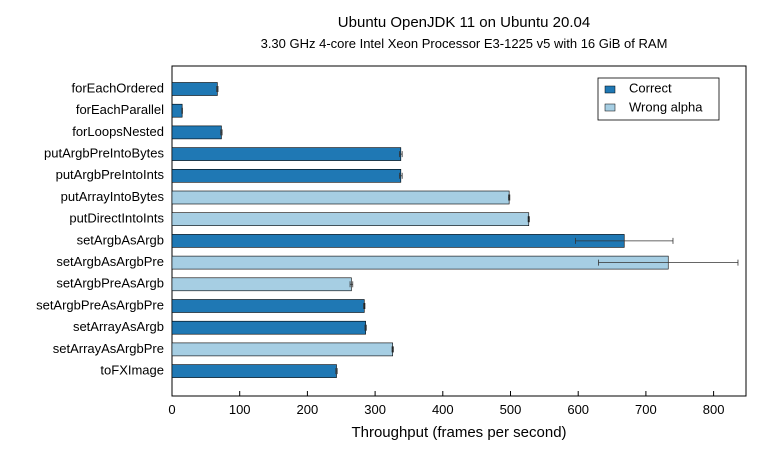  I want to click on bar-setArrayAsArgbPre, so click(282, 349).